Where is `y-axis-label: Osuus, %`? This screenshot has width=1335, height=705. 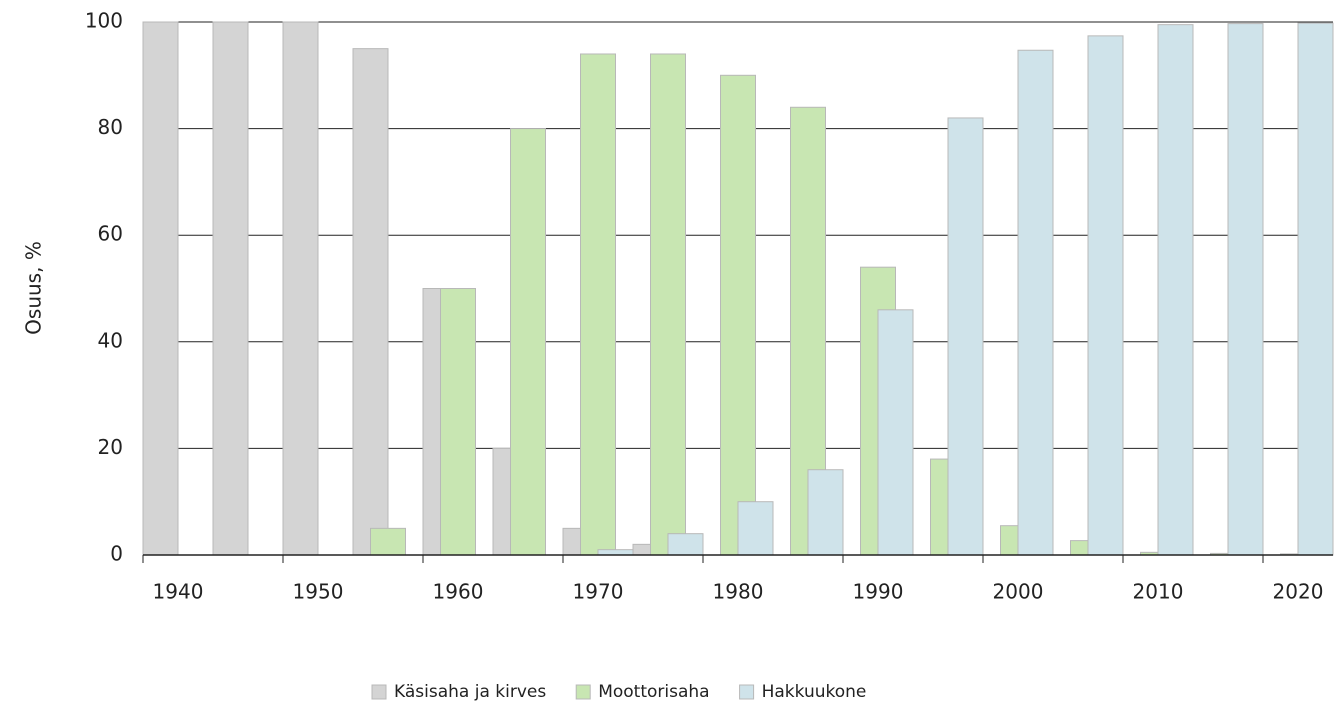
y-axis-label: Osuus, % is located at coordinates (34, 288).